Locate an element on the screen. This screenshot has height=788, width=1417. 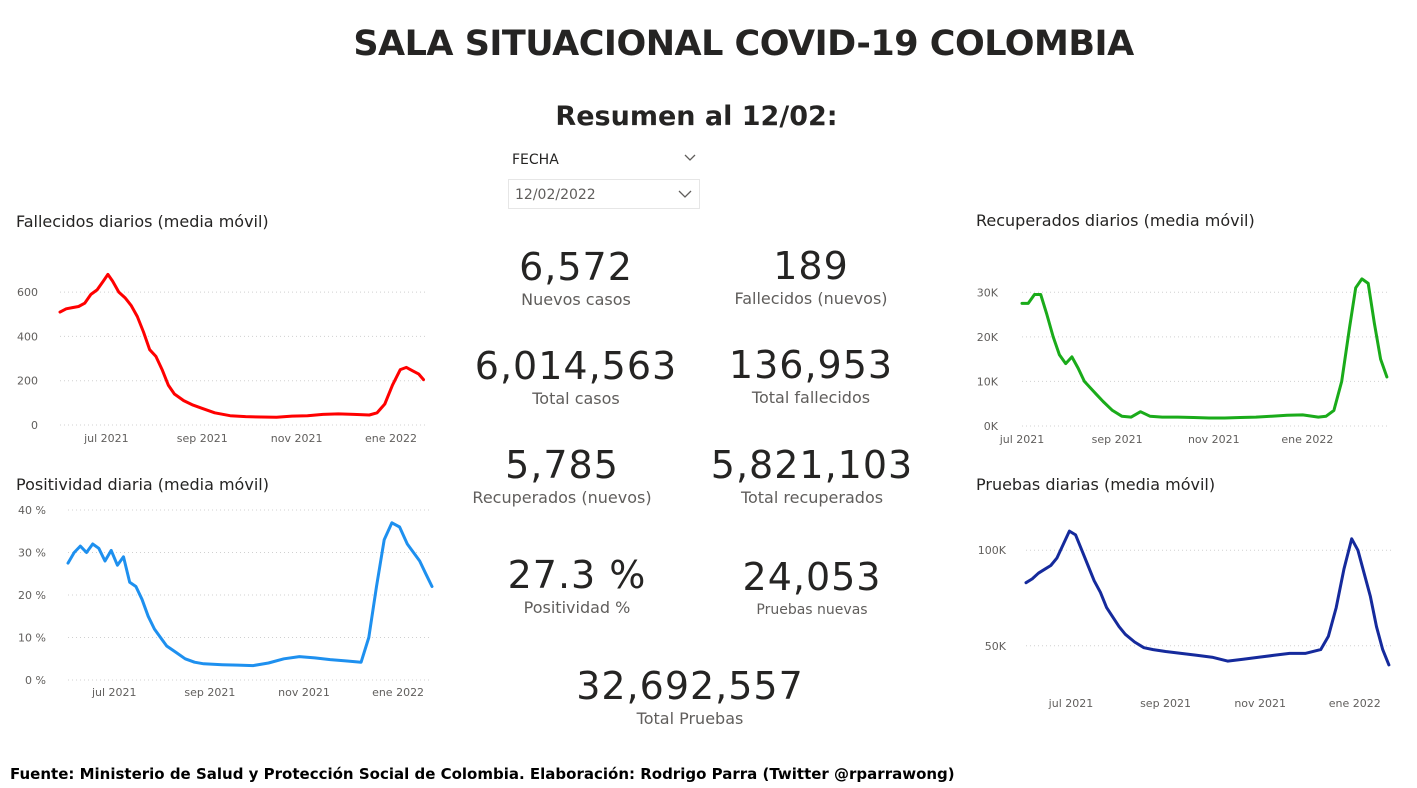
chart-title-positividad: Positividad diaria (media móvil) is located at coordinates (142, 484).